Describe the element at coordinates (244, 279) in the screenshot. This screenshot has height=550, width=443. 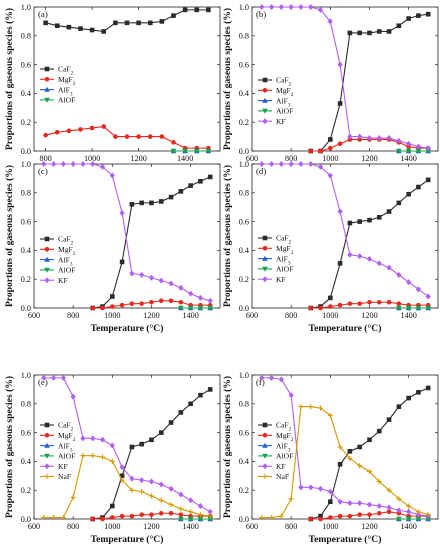
I see `y-tick-label: 0.2` at that location.